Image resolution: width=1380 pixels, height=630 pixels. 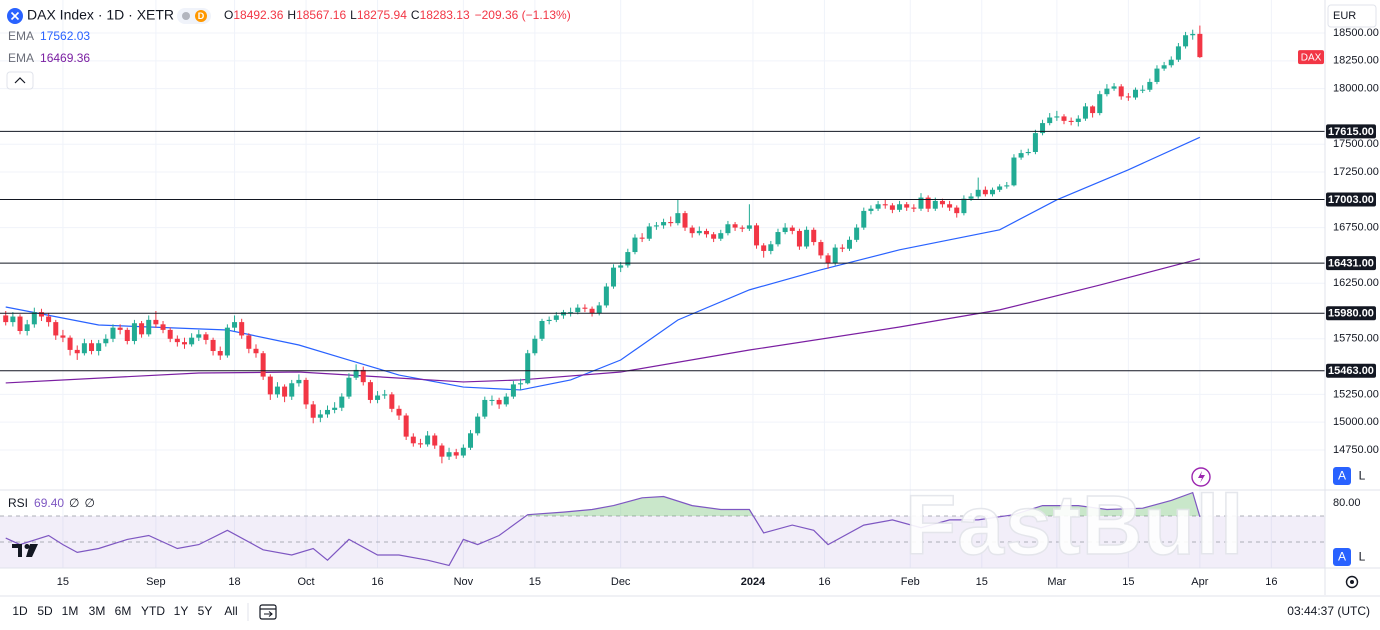 I want to click on range-button: 5D, so click(x=45, y=611).